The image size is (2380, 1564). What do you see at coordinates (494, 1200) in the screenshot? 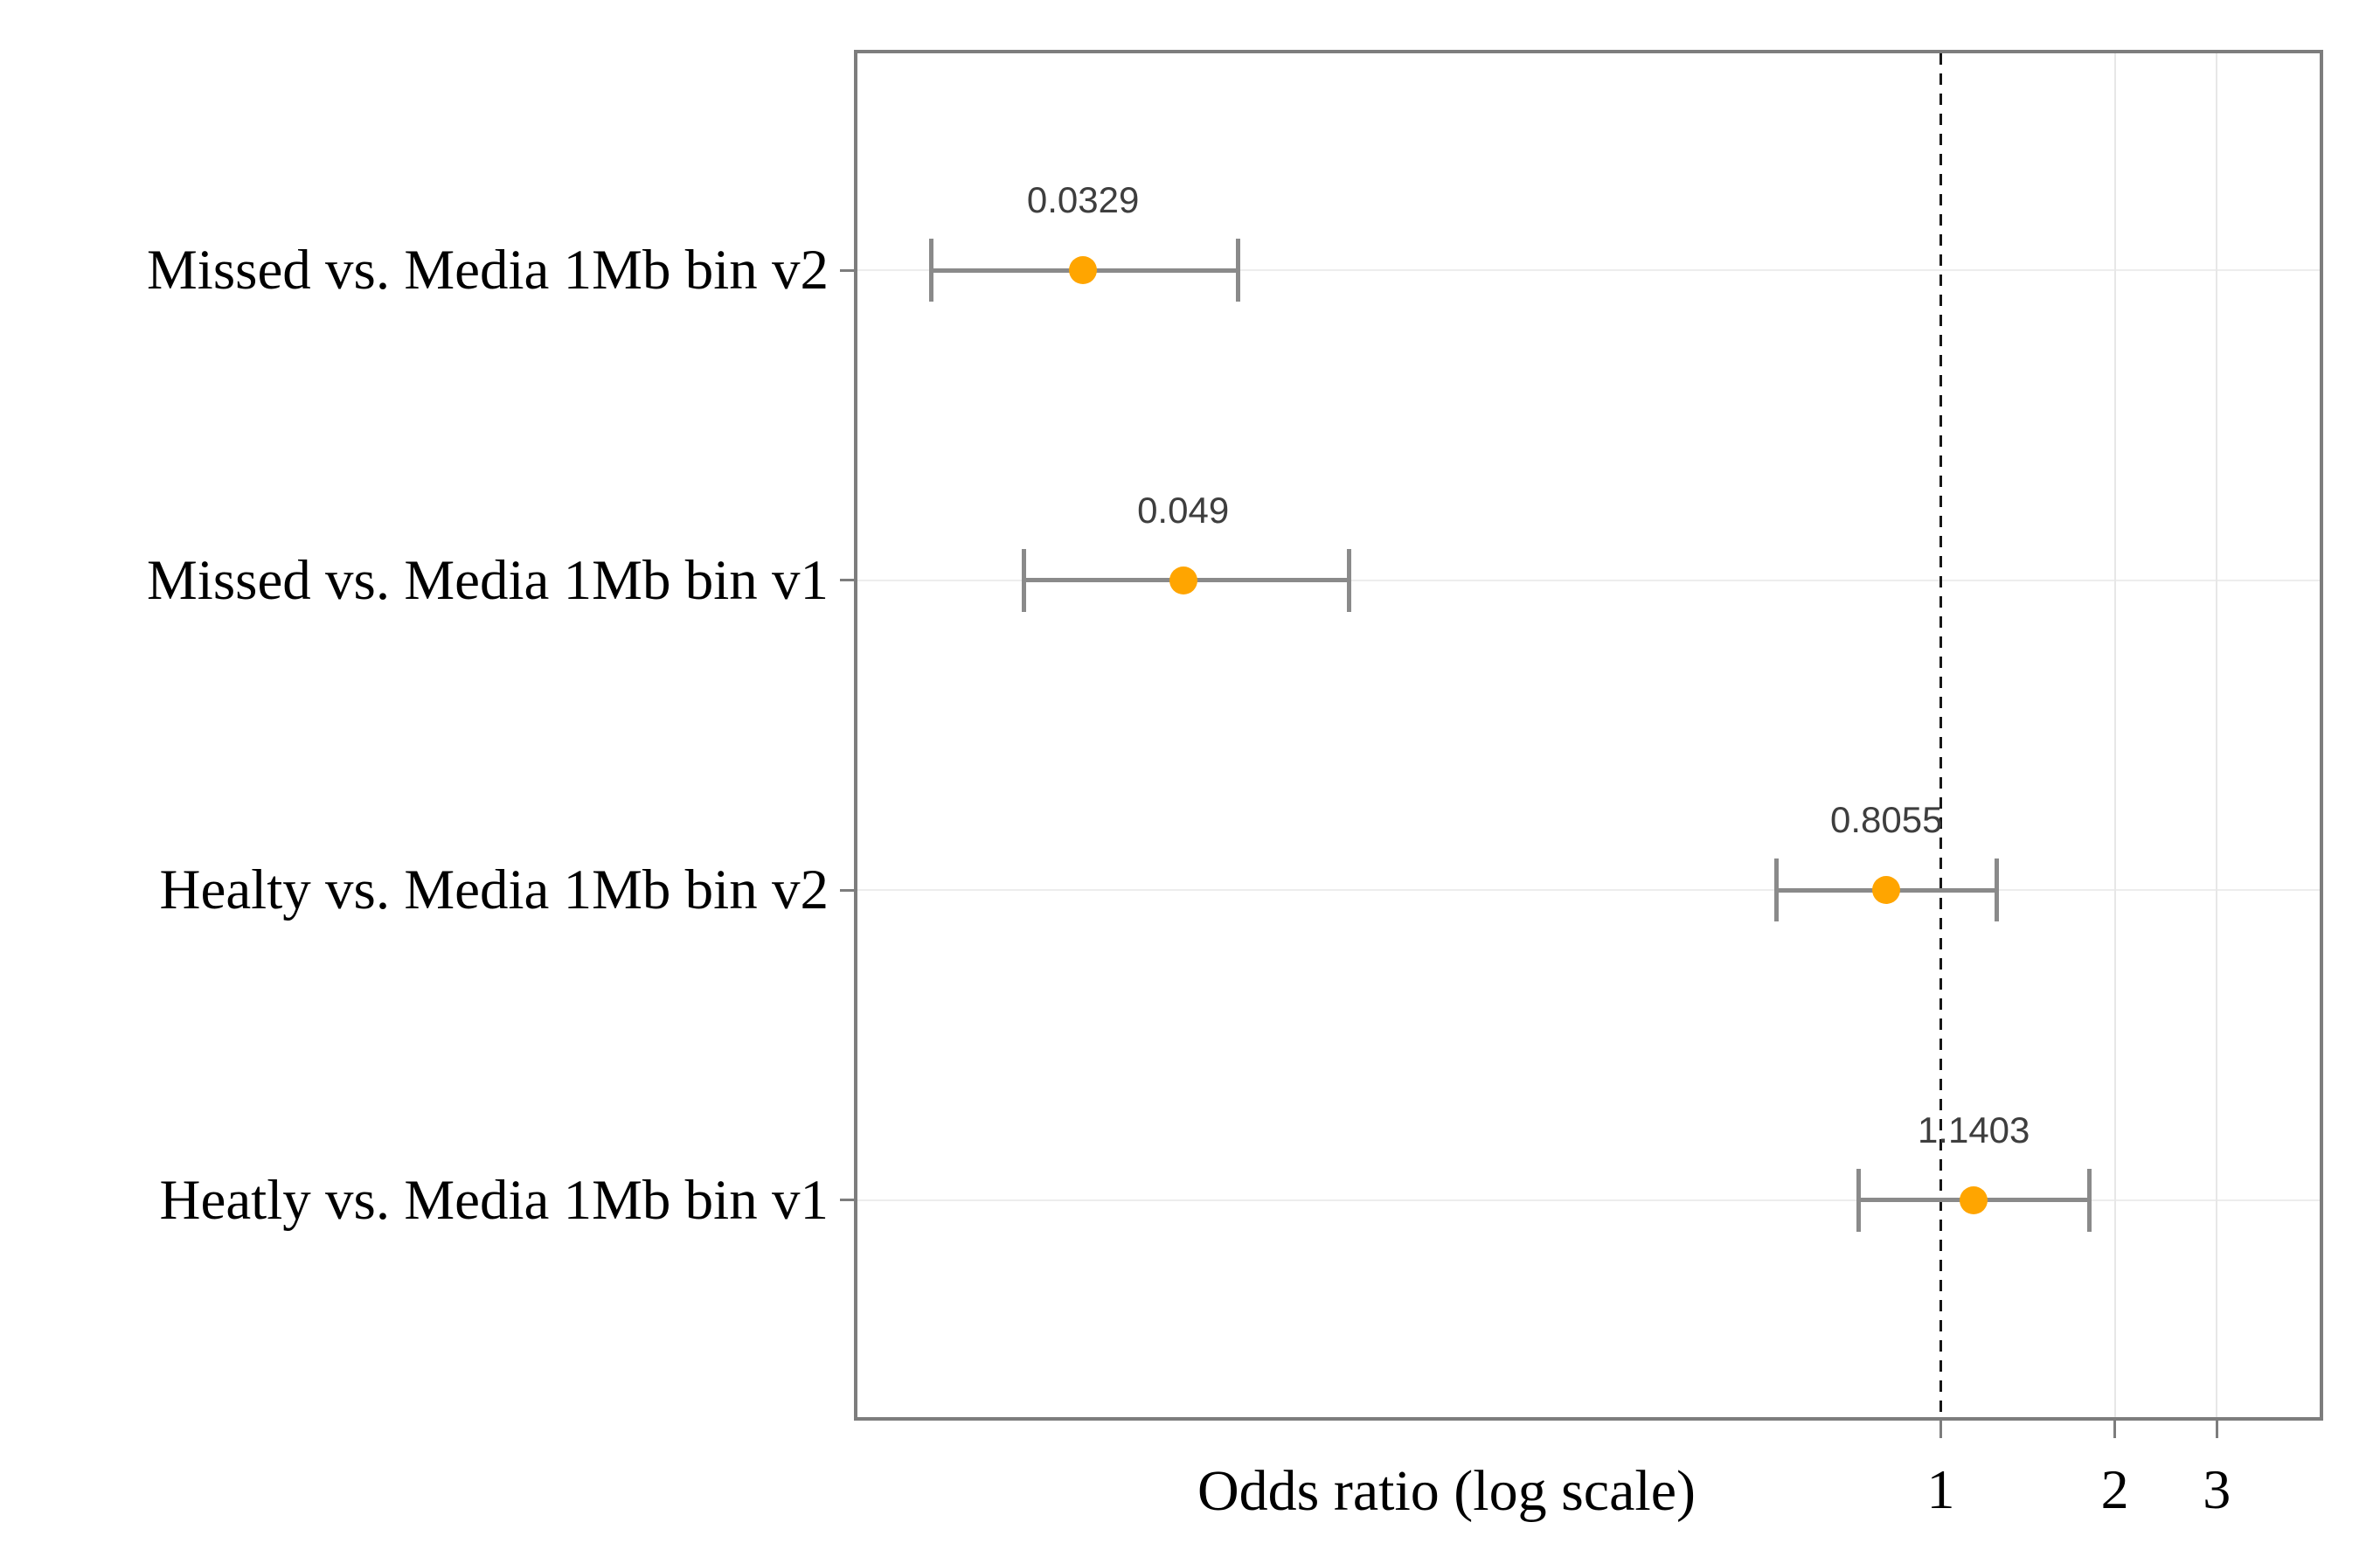
I see `y-axis-category-label: Heatly vs. Media 1Mb bin v1` at bounding box center [494, 1200].